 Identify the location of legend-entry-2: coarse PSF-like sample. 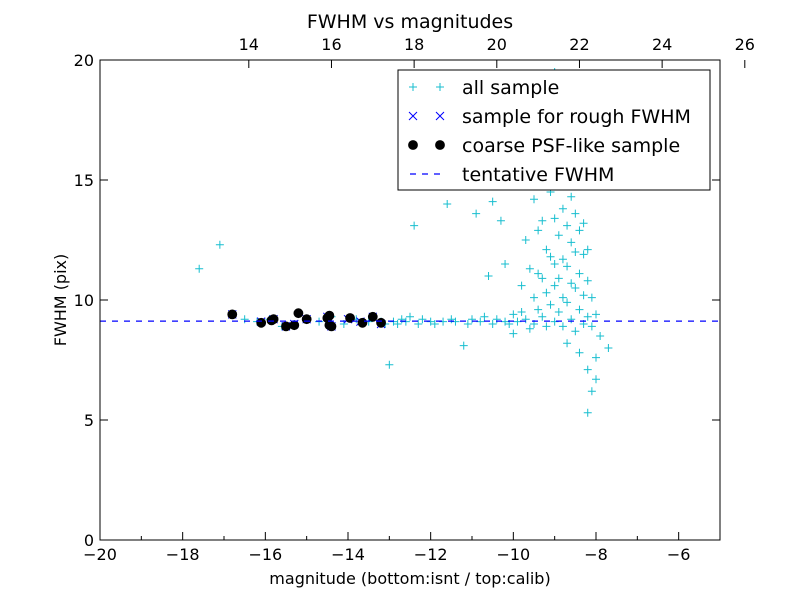
(544, 146).